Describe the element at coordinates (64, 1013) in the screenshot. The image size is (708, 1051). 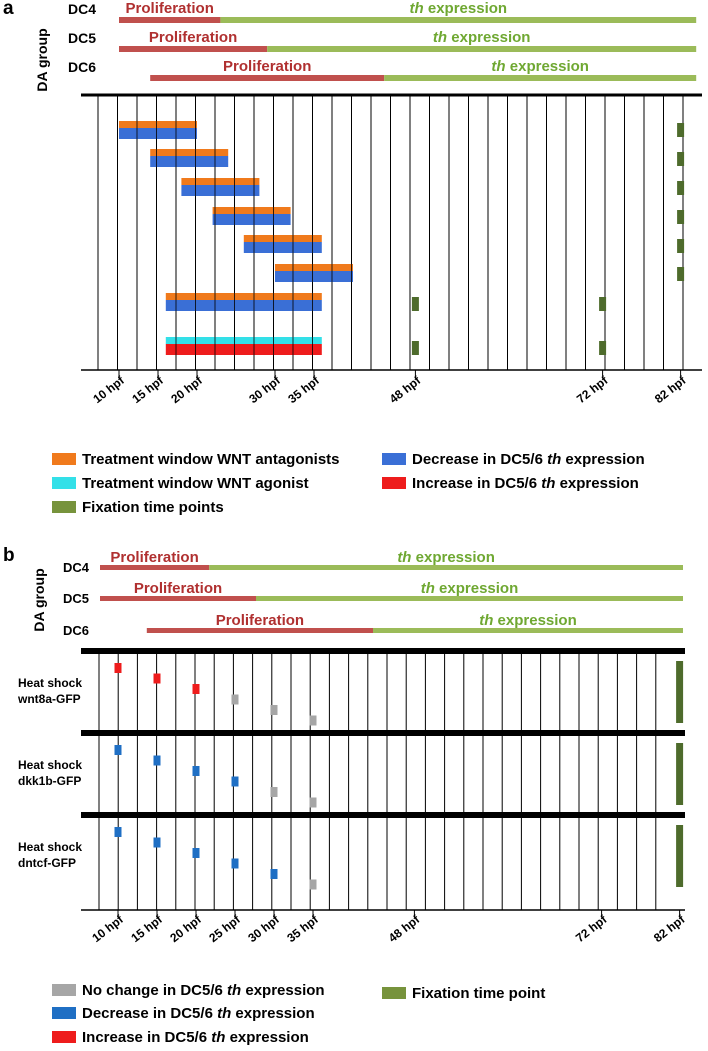
I see `legend-swatch-blue_b` at that location.